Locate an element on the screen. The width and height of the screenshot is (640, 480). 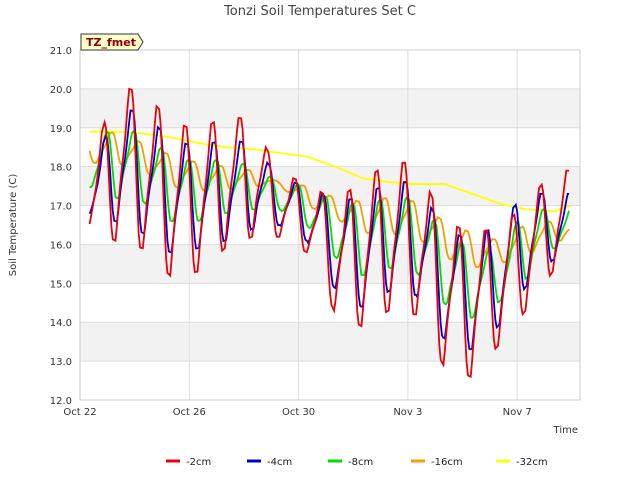
legend-label: -16cm is located at coordinates (447, 462).